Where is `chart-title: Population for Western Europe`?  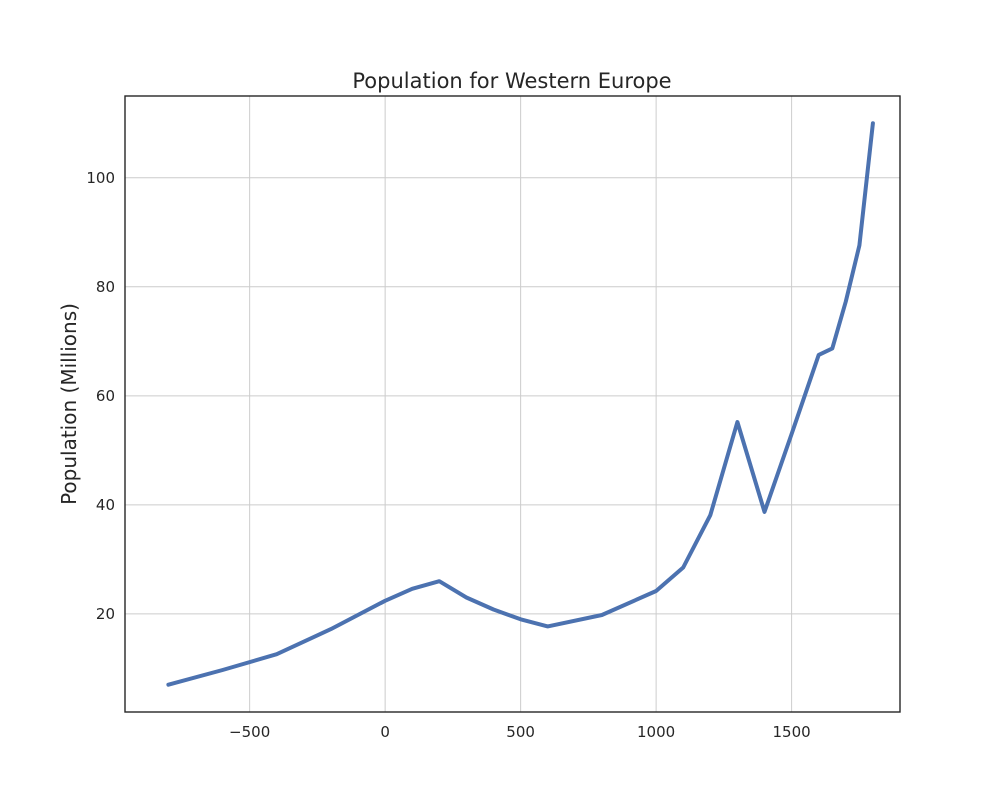 chart-title: Population for Western Europe is located at coordinates (511, 81).